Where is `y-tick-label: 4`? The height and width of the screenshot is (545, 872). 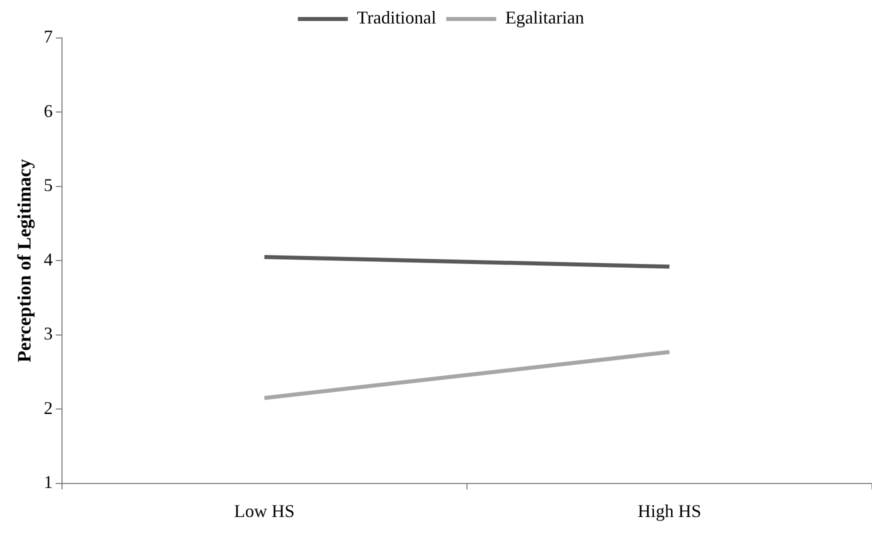 y-tick-label: 4 is located at coordinates (48, 259).